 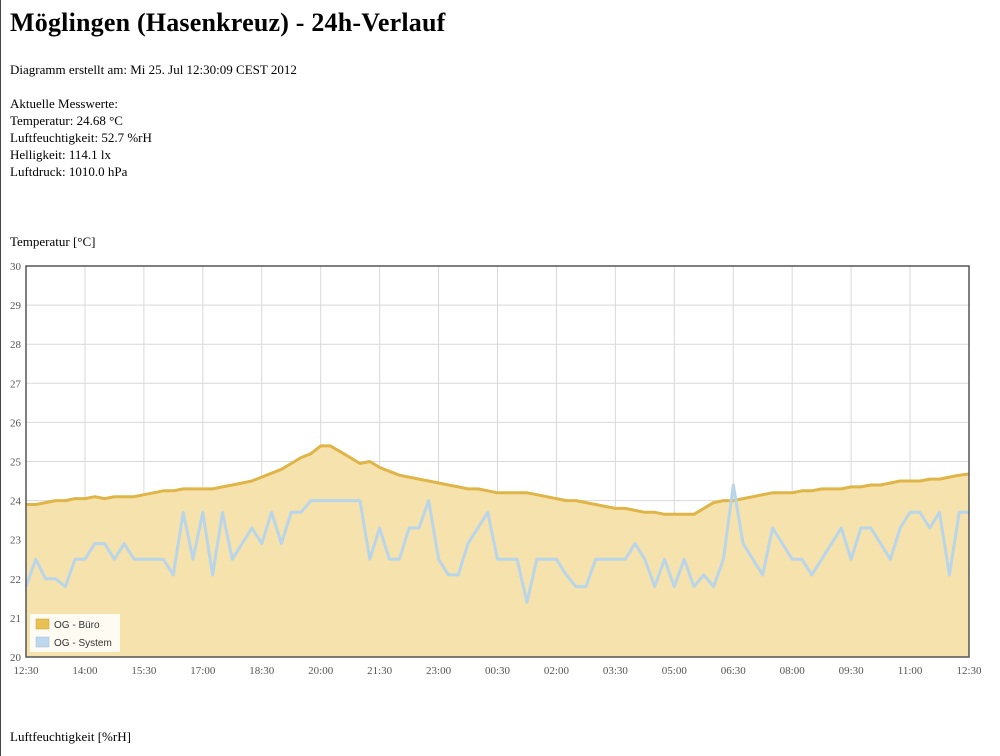 I want to click on measure-pressure: Luftdruck: 1010.0 hPa, so click(x=69, y=171).